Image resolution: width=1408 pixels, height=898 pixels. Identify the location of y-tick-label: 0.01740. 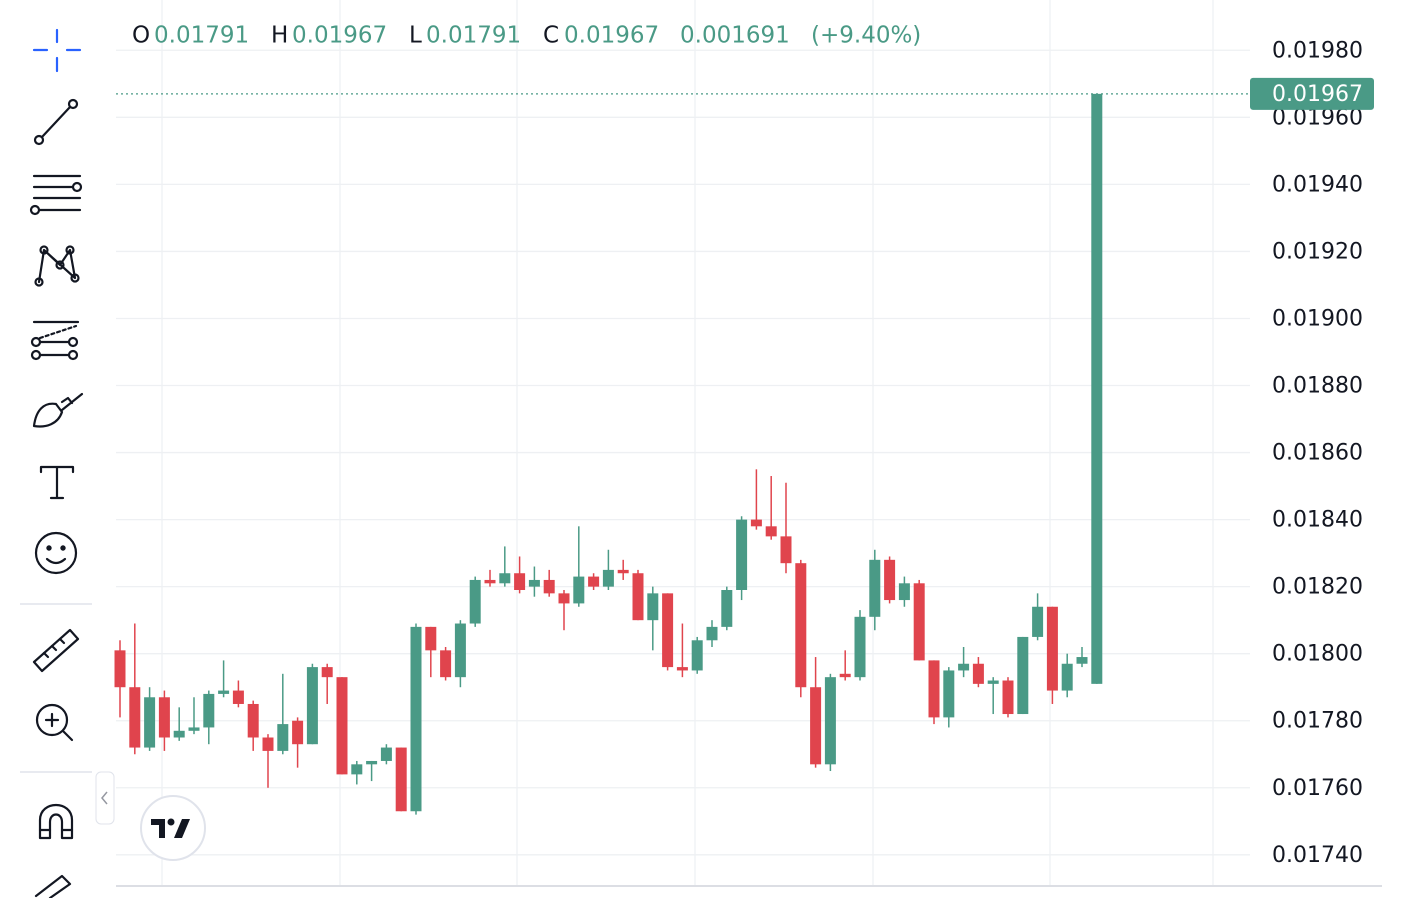
(1317, 855).